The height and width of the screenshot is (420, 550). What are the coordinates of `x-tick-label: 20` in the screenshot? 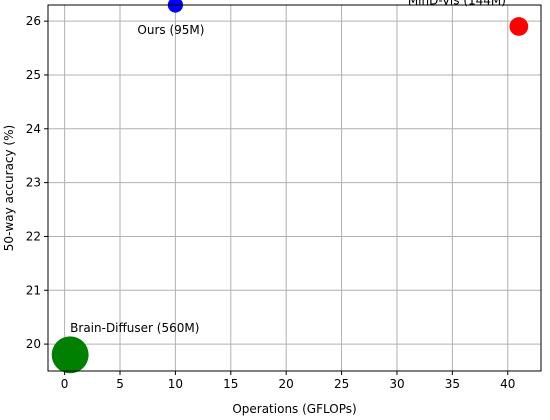 It's located at (286, 384).